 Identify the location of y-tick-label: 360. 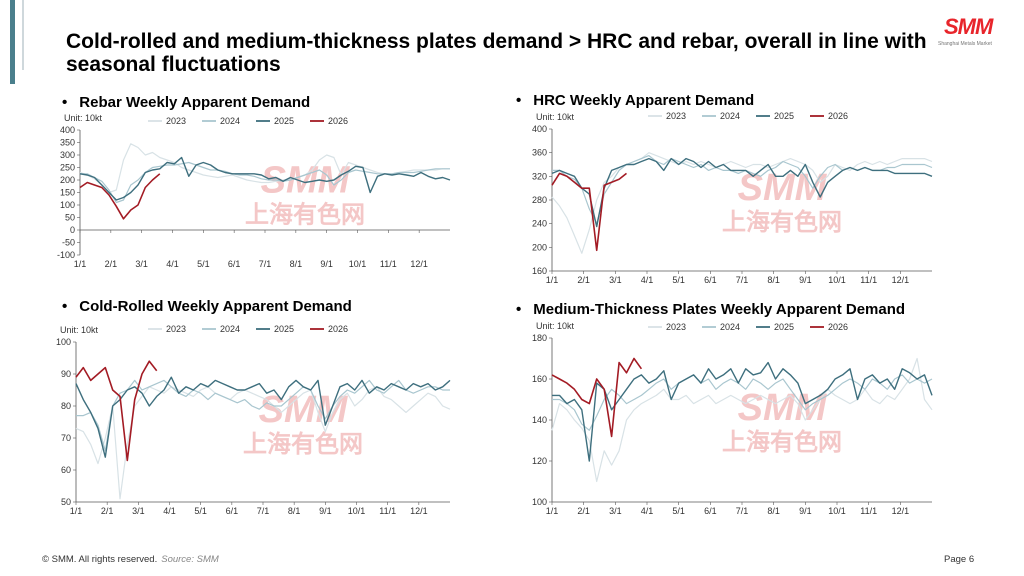
(539, 153).